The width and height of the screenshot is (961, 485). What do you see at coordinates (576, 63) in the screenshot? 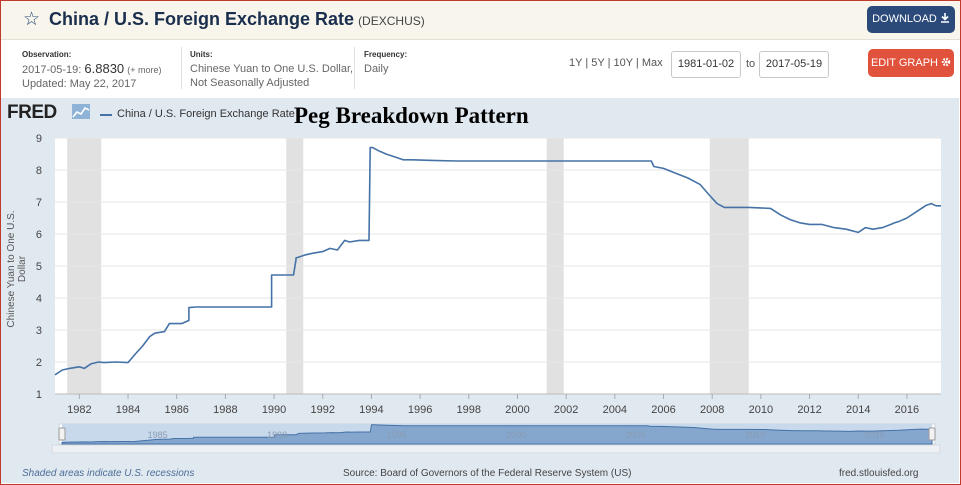
I see `range-1y: 1Y` at bounding box center [576, 63].